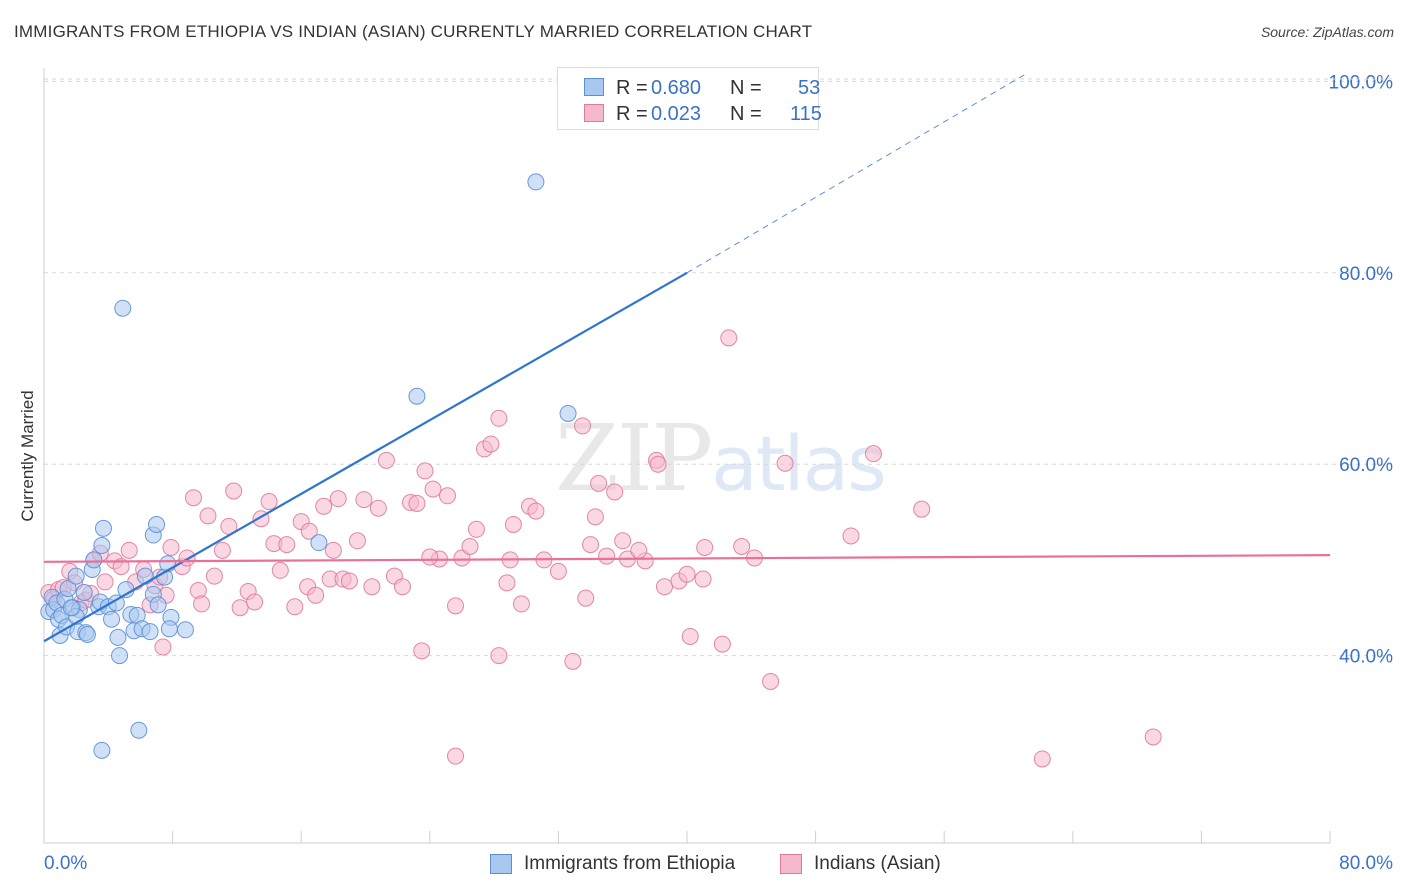 This screenshot has width=1406, height=892. Describe the element at coordinates (676, 114) in the screenshot. I see `r-value: 0.023` at that location.